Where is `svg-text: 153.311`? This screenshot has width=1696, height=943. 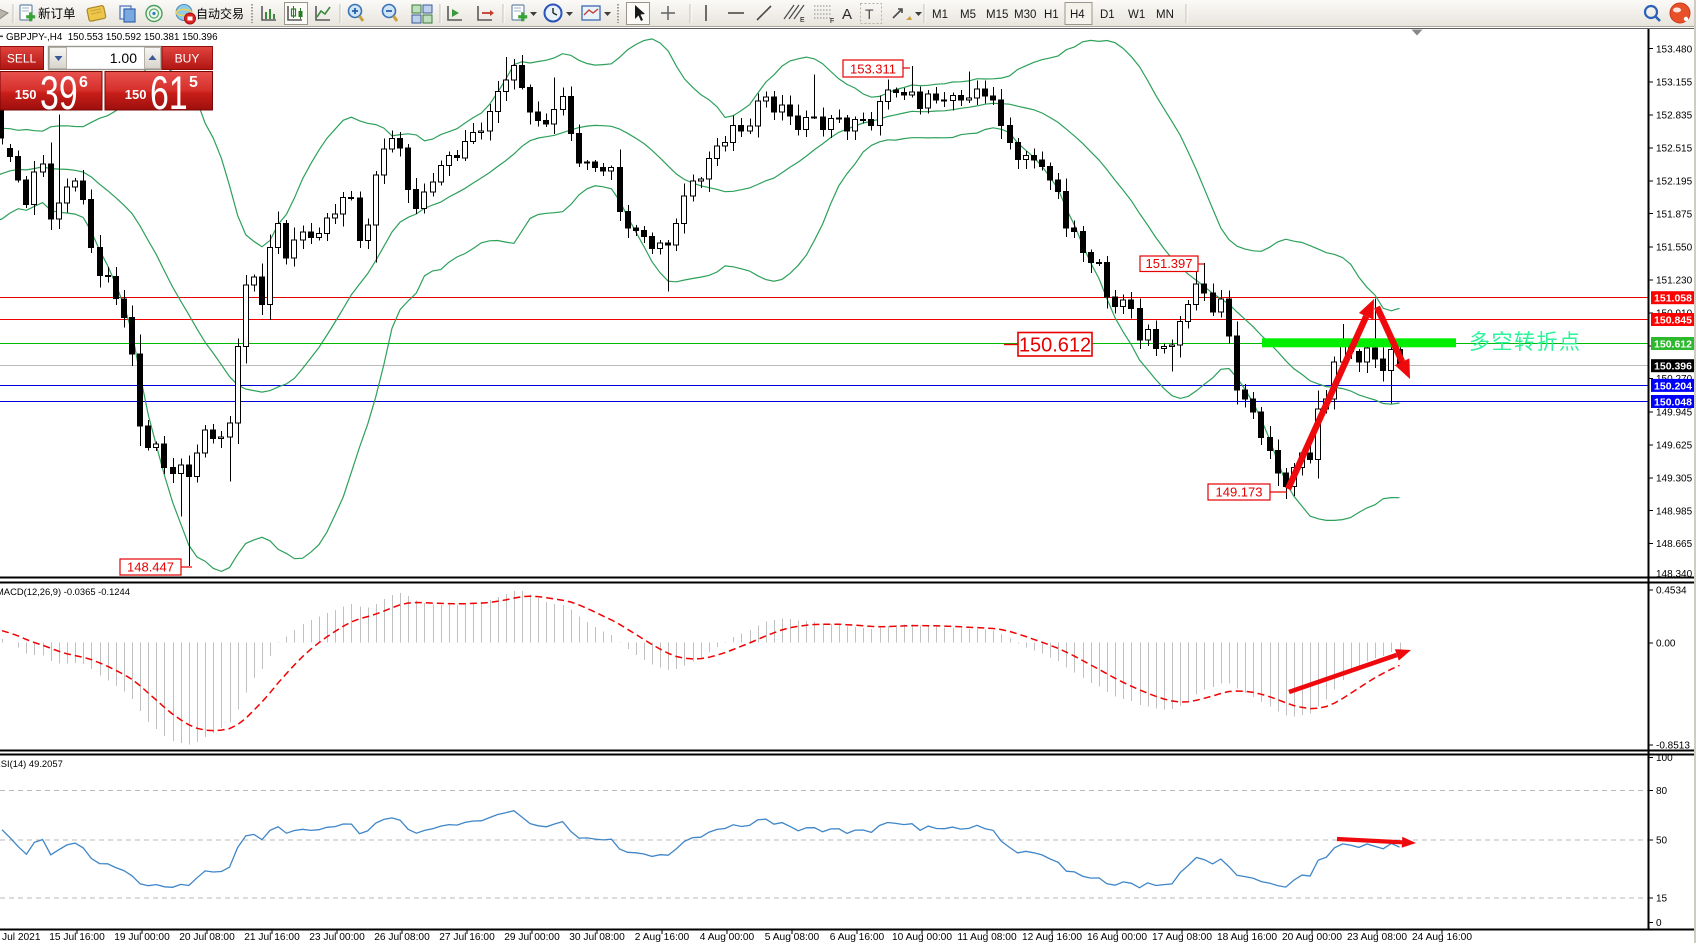 svg-text: 153.311 is located at coordinates (873, 69).